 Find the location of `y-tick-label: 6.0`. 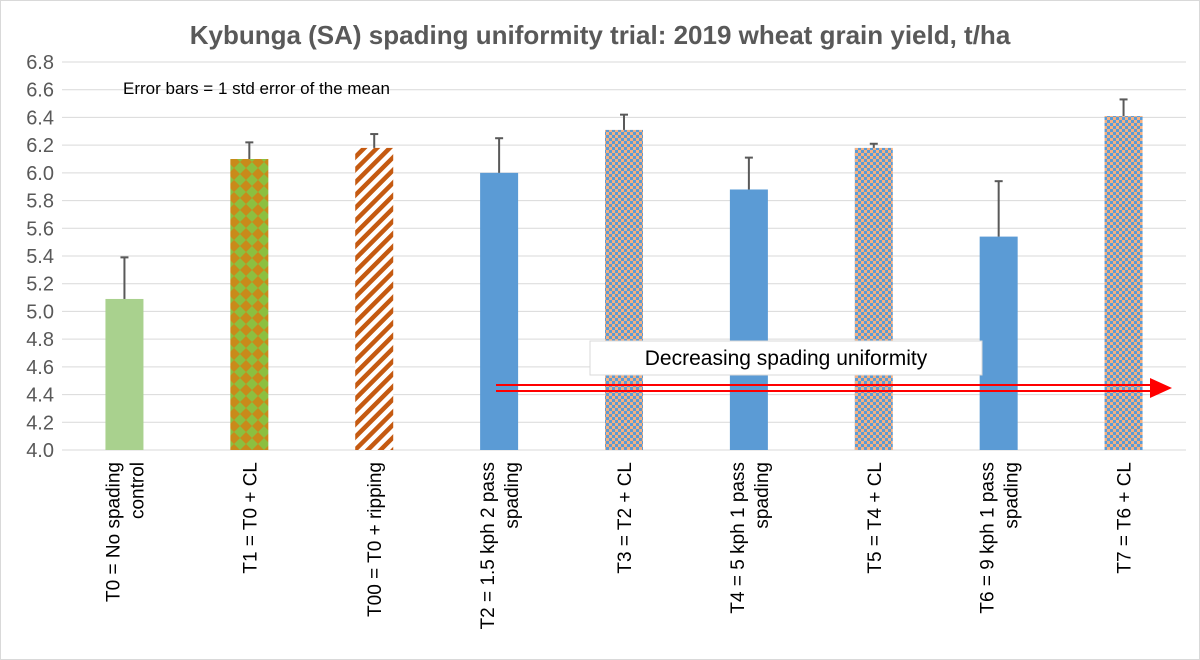

y-tick-label: 6.0 is located at coordinates (40, 174).